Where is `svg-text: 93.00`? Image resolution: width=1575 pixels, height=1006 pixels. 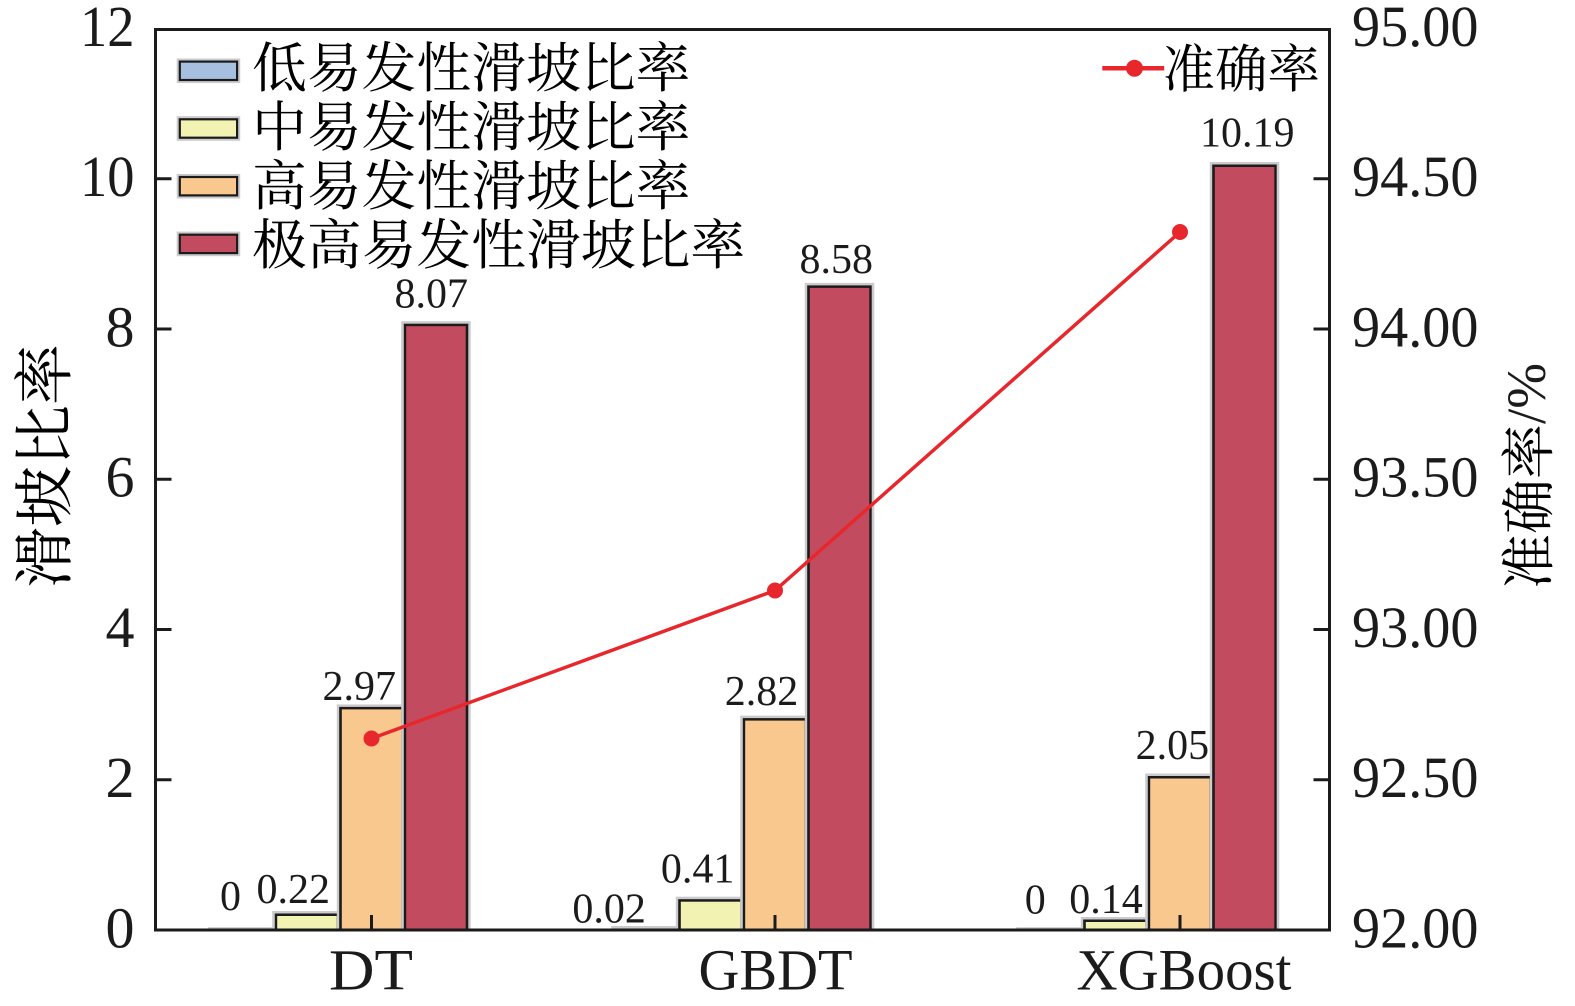 svg-text: 93.00 is located at coordinates (1415, 627).